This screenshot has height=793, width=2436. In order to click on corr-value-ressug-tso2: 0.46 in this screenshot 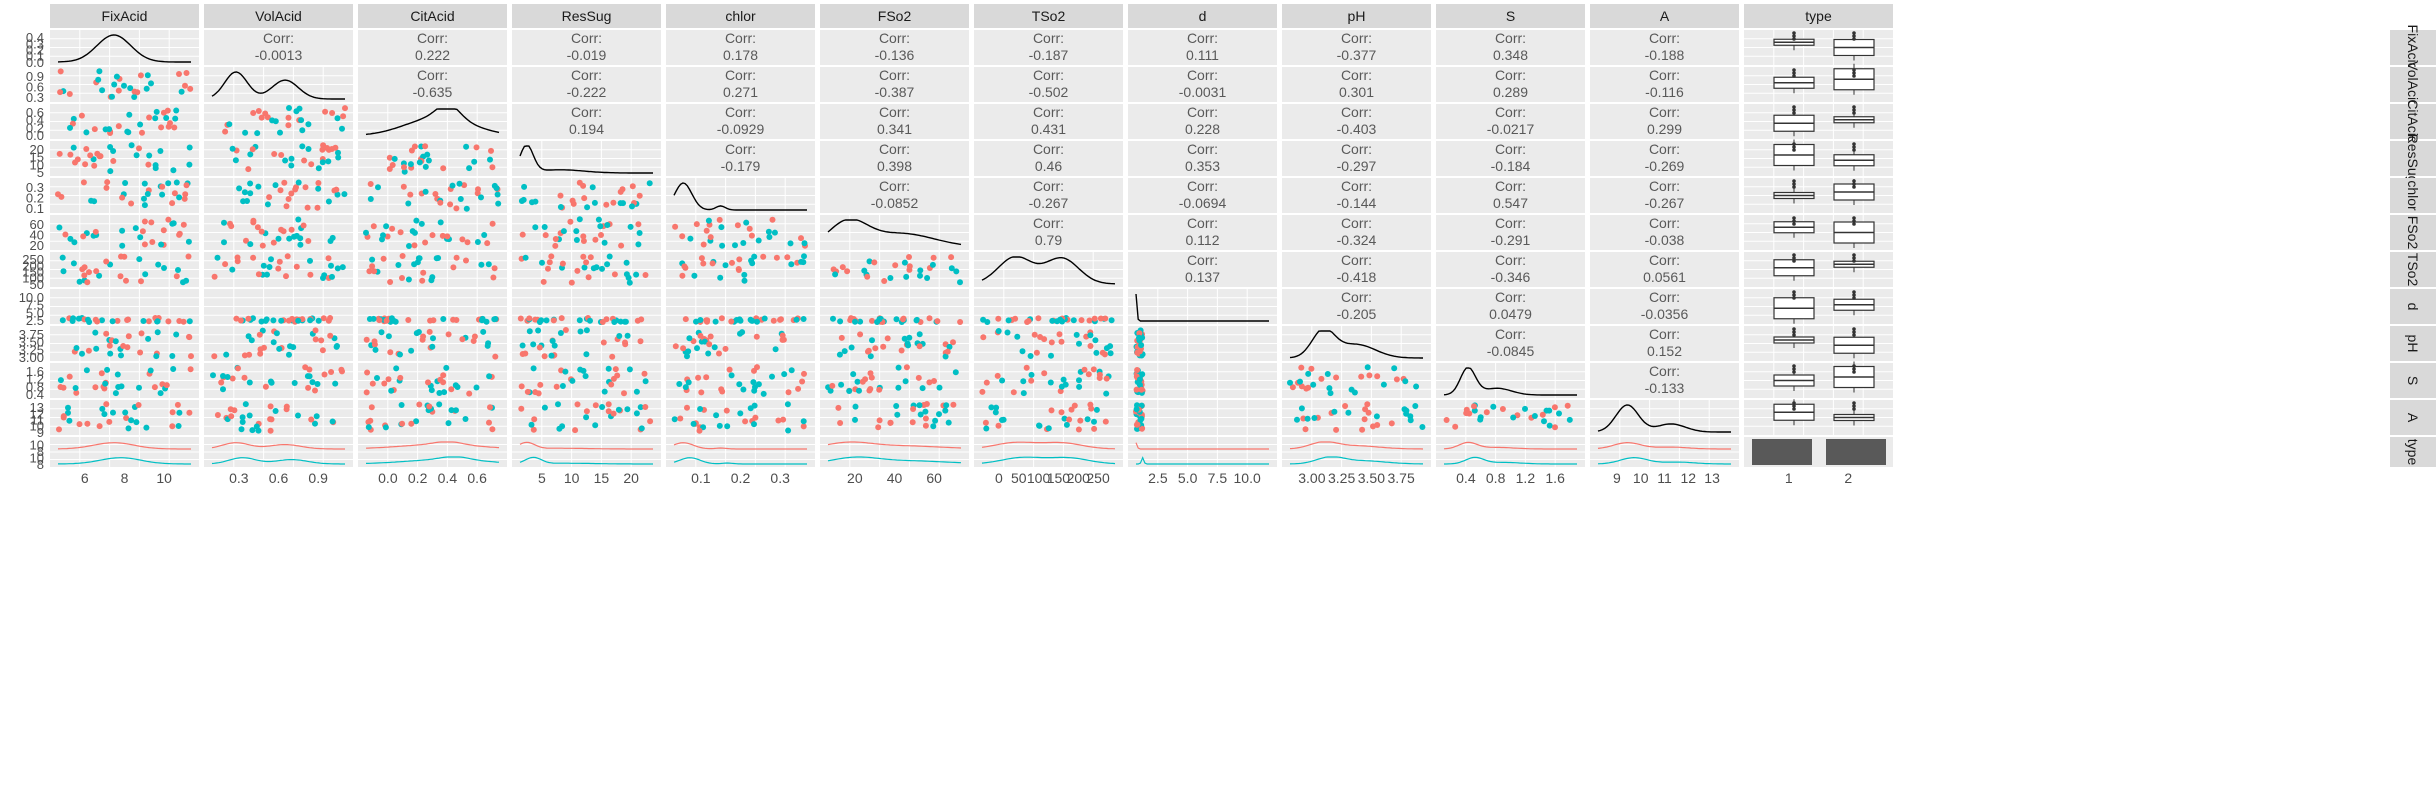, I will do `click(1048, 166)`.